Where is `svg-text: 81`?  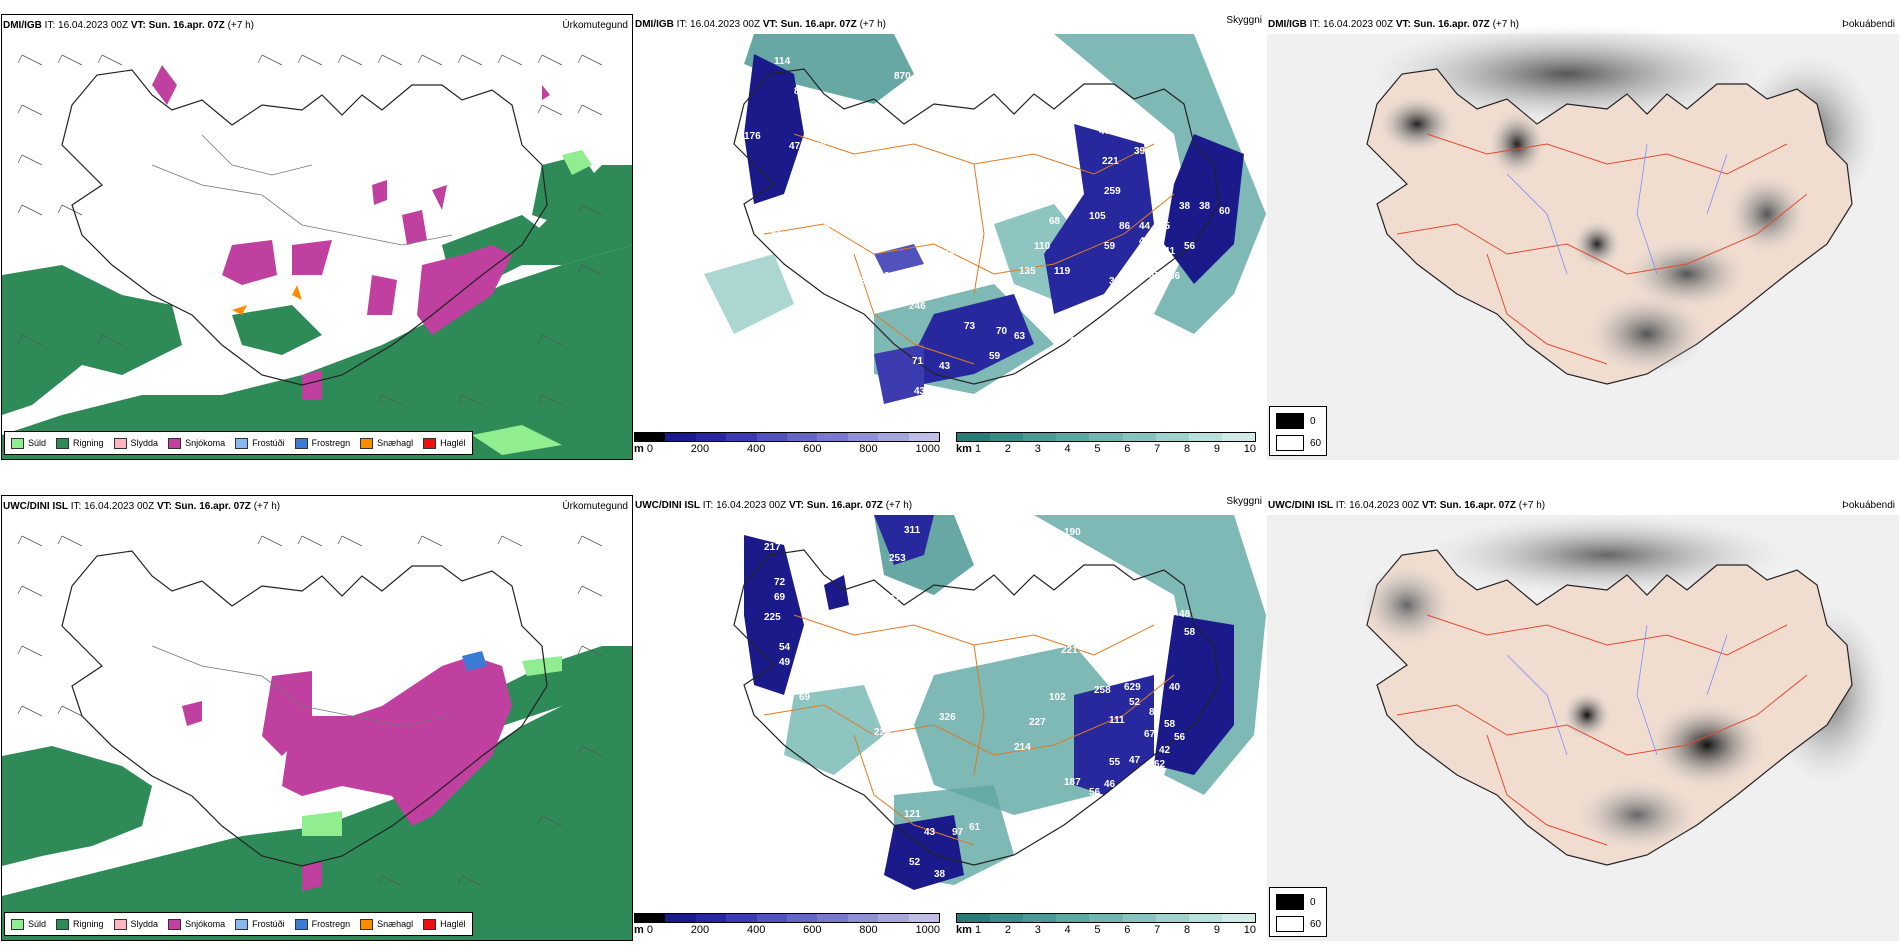
svg-text: 81 is located at coordinates (890, 121).